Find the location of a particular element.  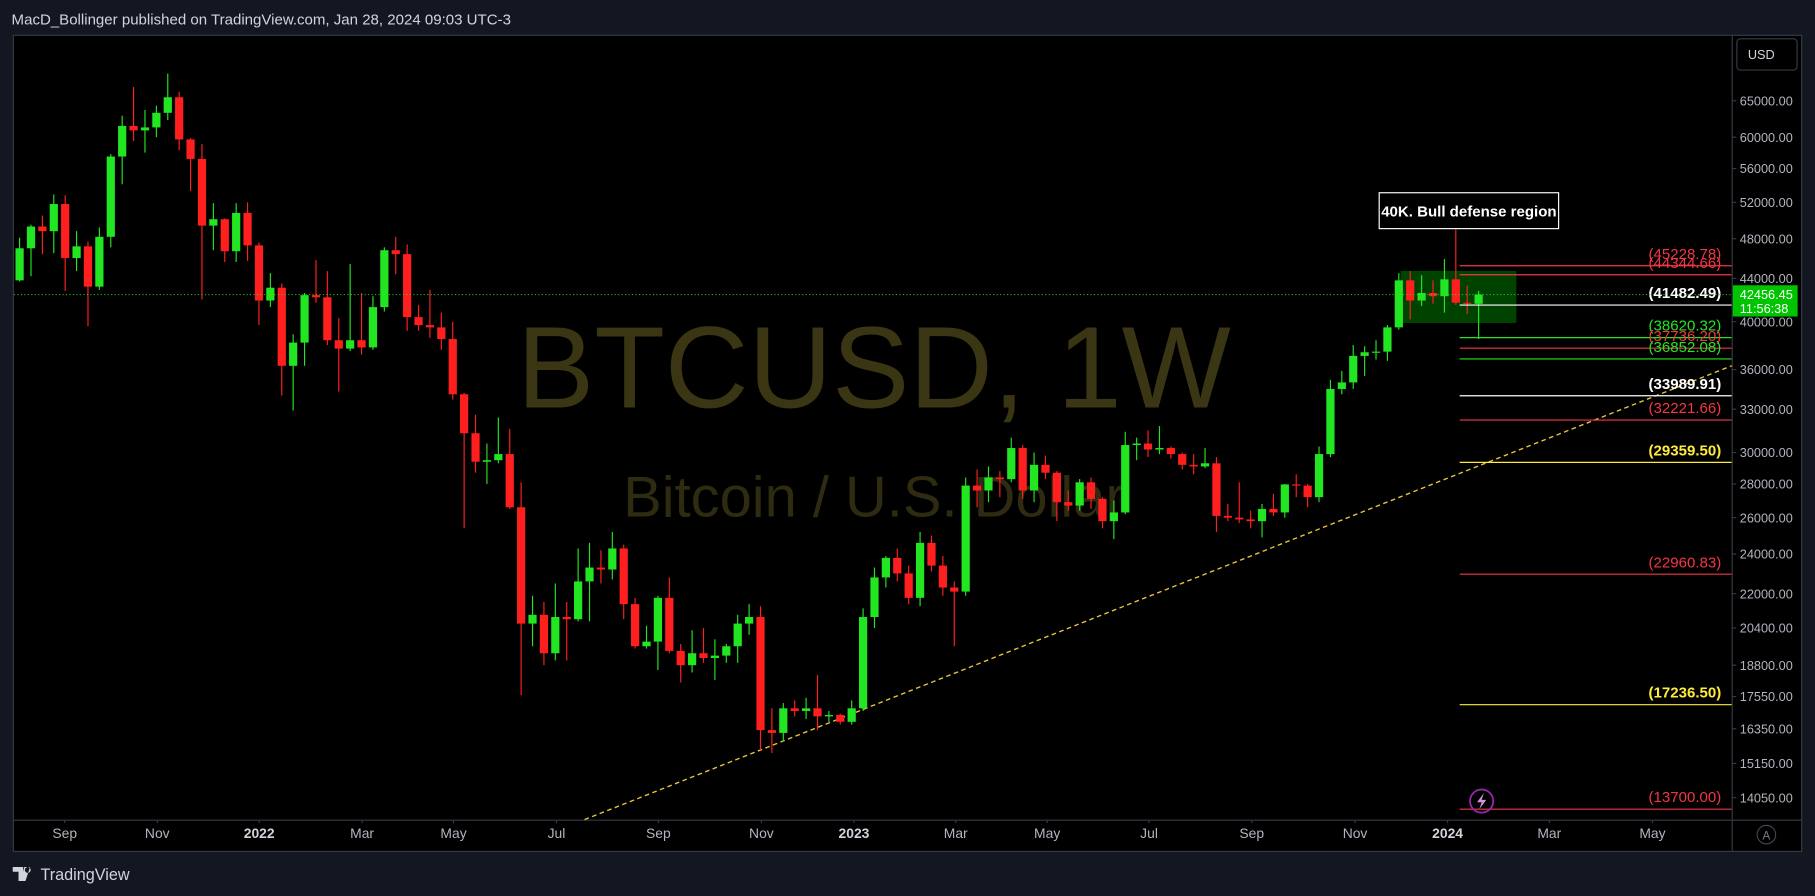

level-label: (41482.49) is located at coordinates (1685, 293).